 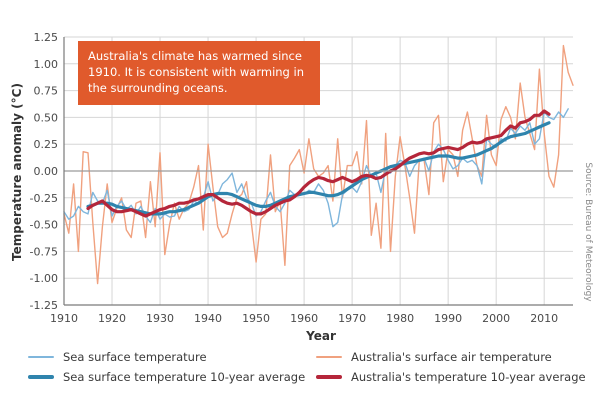 What do you see at coordinates (46, 117) in the screenshot?
I see `y-tick-label: 0.50` at bounding box center [46, 117].